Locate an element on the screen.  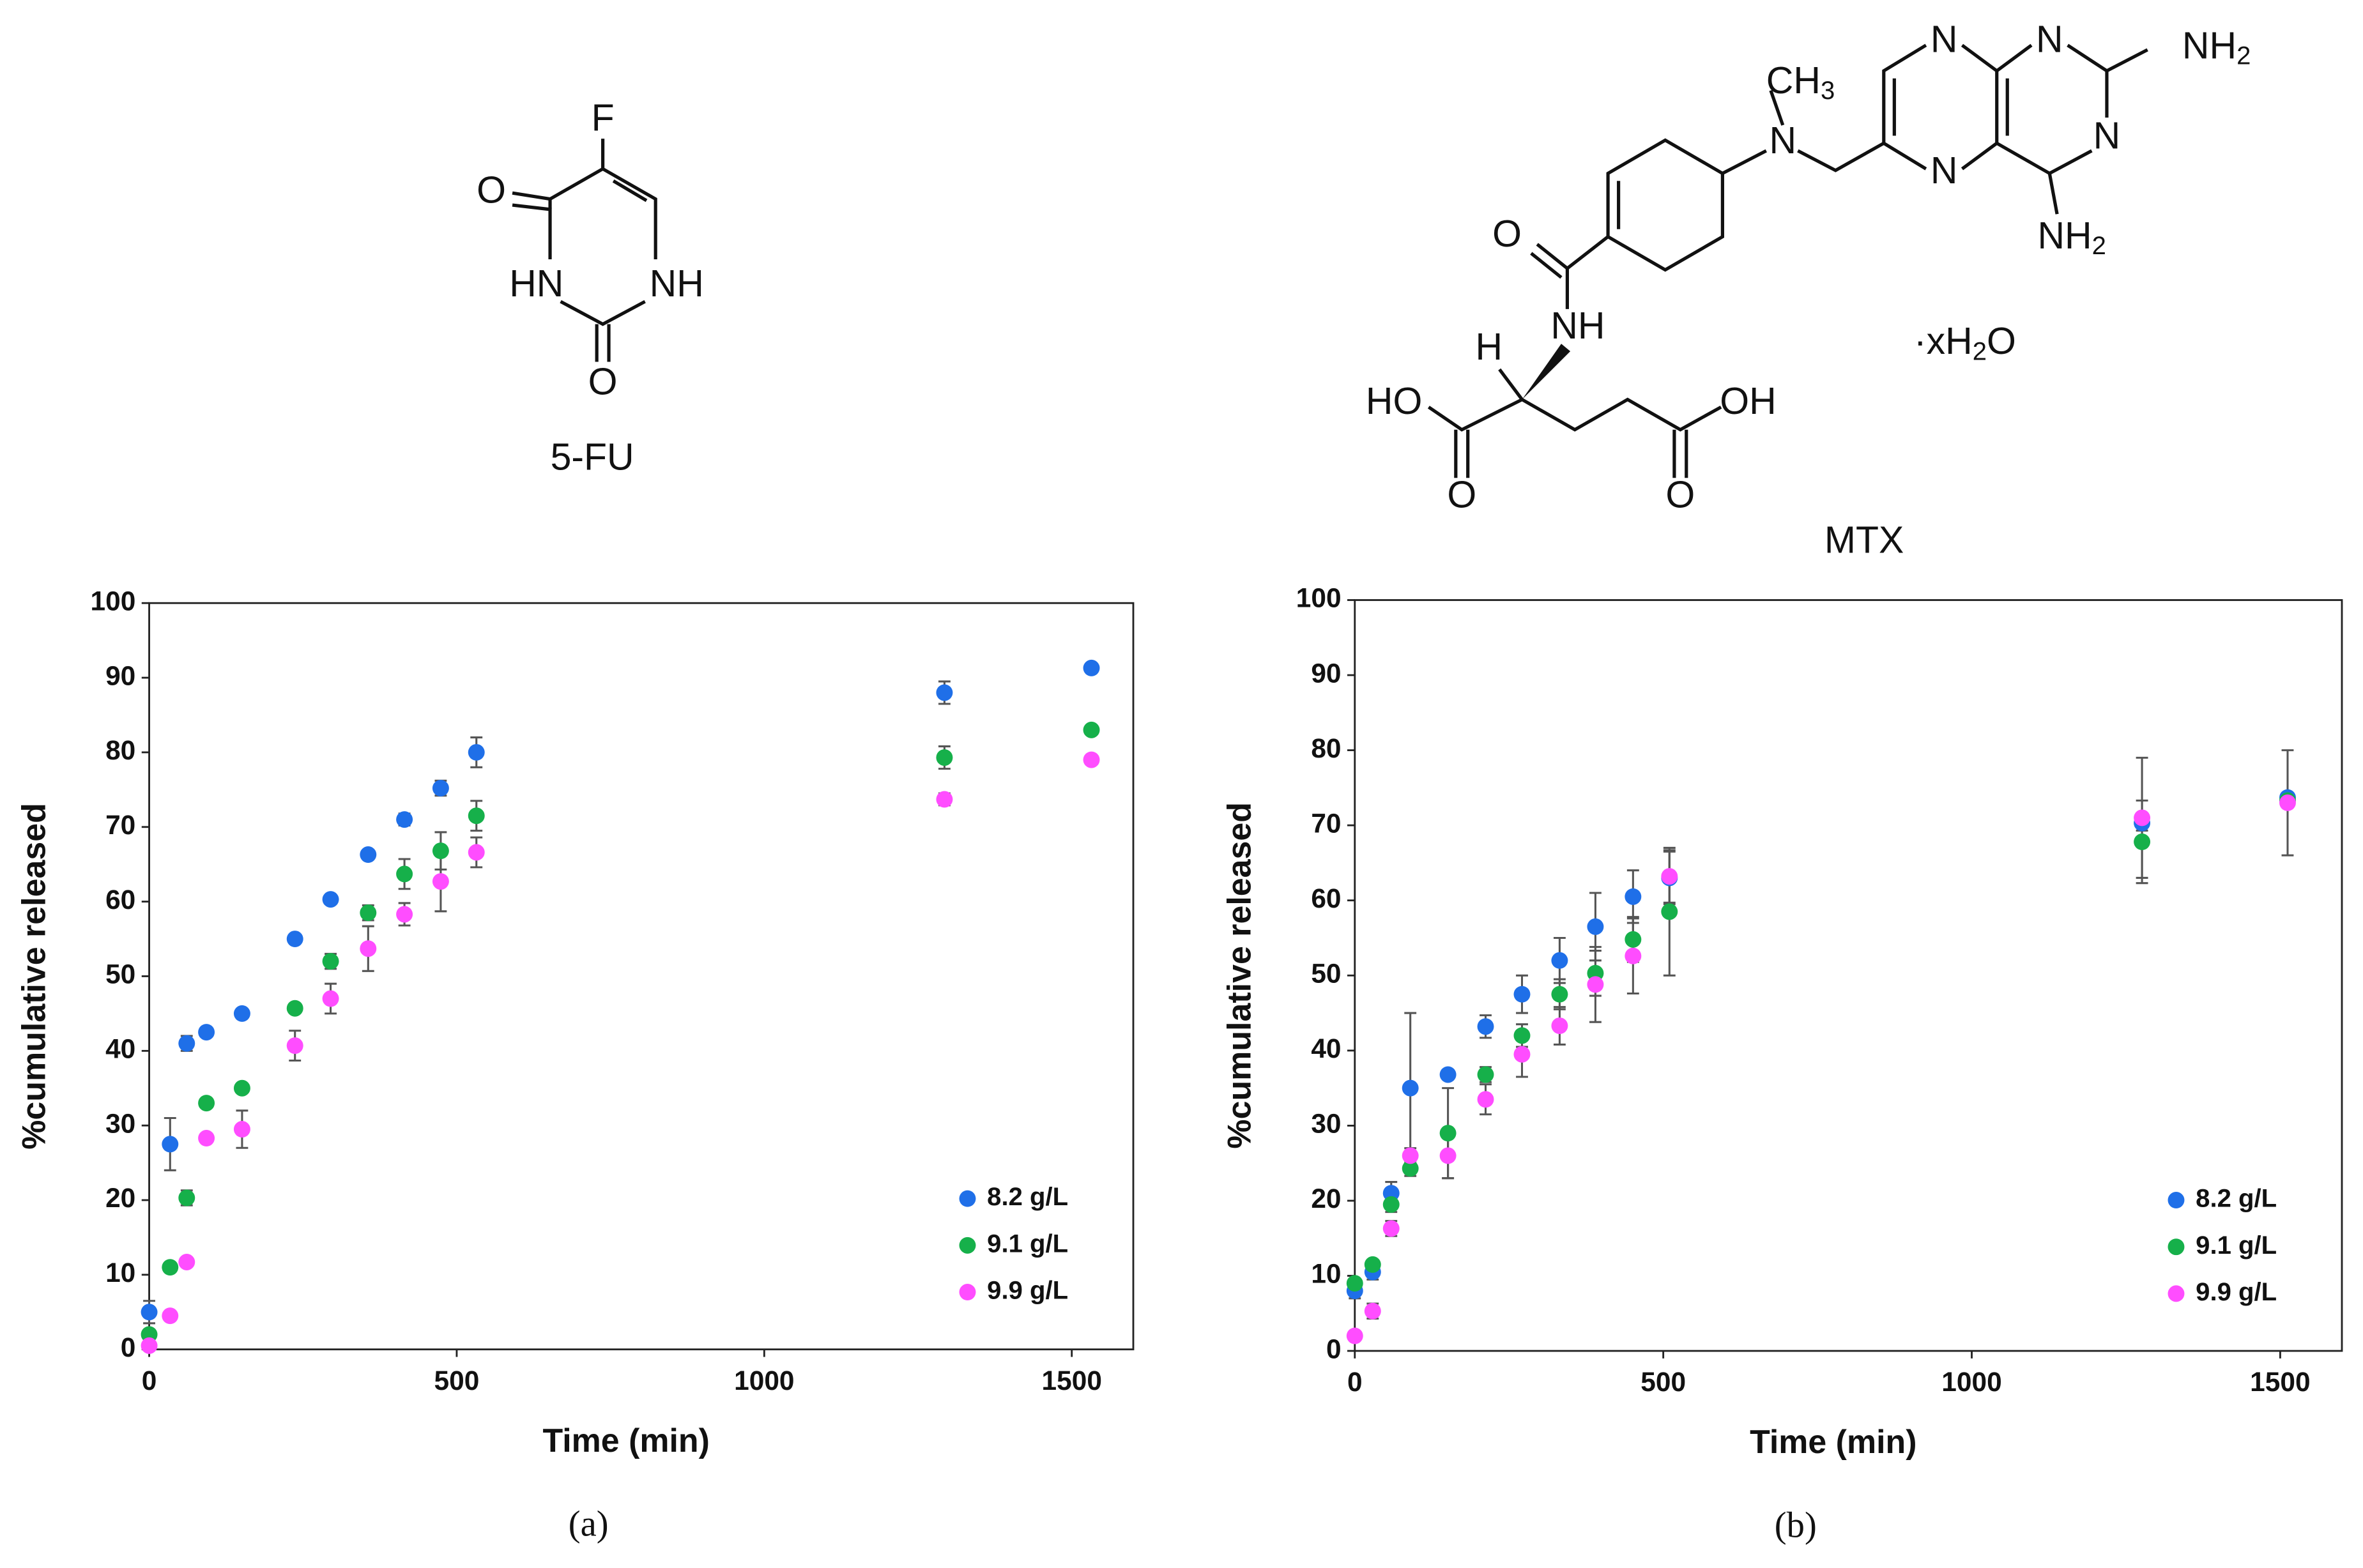
atom-label: NH2 is located at coordinates (2071, 237).